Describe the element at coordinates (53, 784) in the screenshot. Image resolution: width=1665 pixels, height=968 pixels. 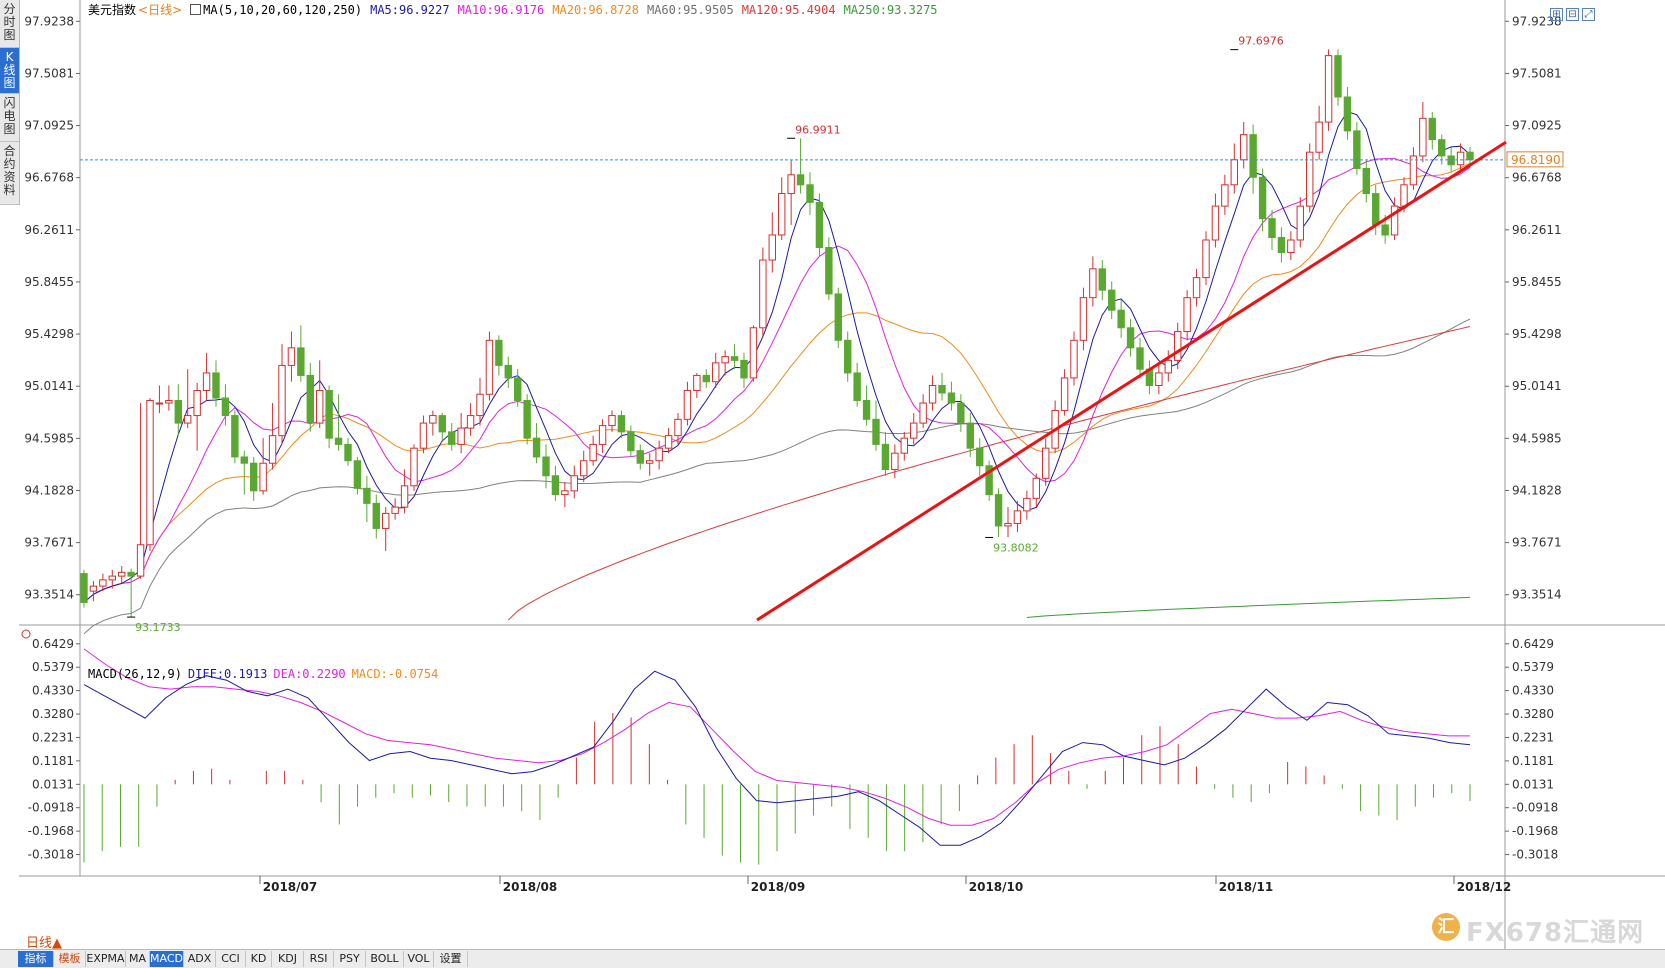
I see `macd-tick-label-left: 0.0131` at that location.